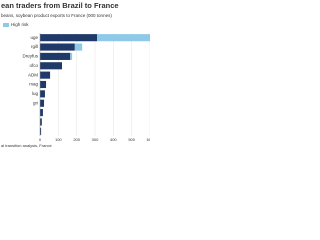 The image size is (320, 240). What do you see at coordinates (60, 5) in the screenshot?
I see `chart-title: ean traders from Brazil to France` at bounding box center [60, 5].